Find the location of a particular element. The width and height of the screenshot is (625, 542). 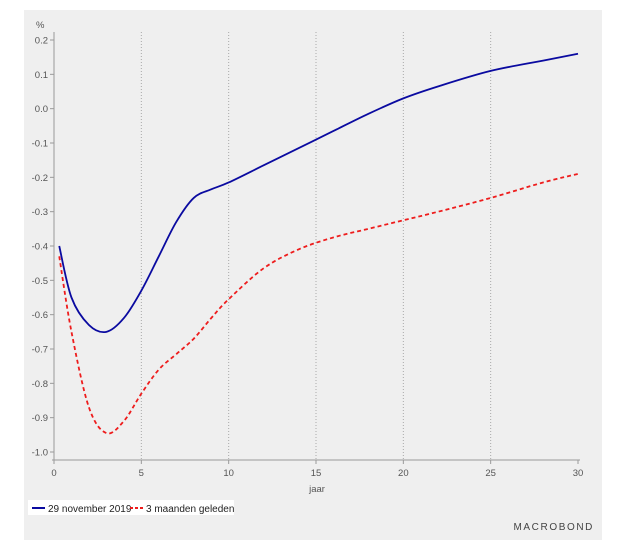

legend-label-series-2: 3 maanden geleden is located at coordinates (190, 509).